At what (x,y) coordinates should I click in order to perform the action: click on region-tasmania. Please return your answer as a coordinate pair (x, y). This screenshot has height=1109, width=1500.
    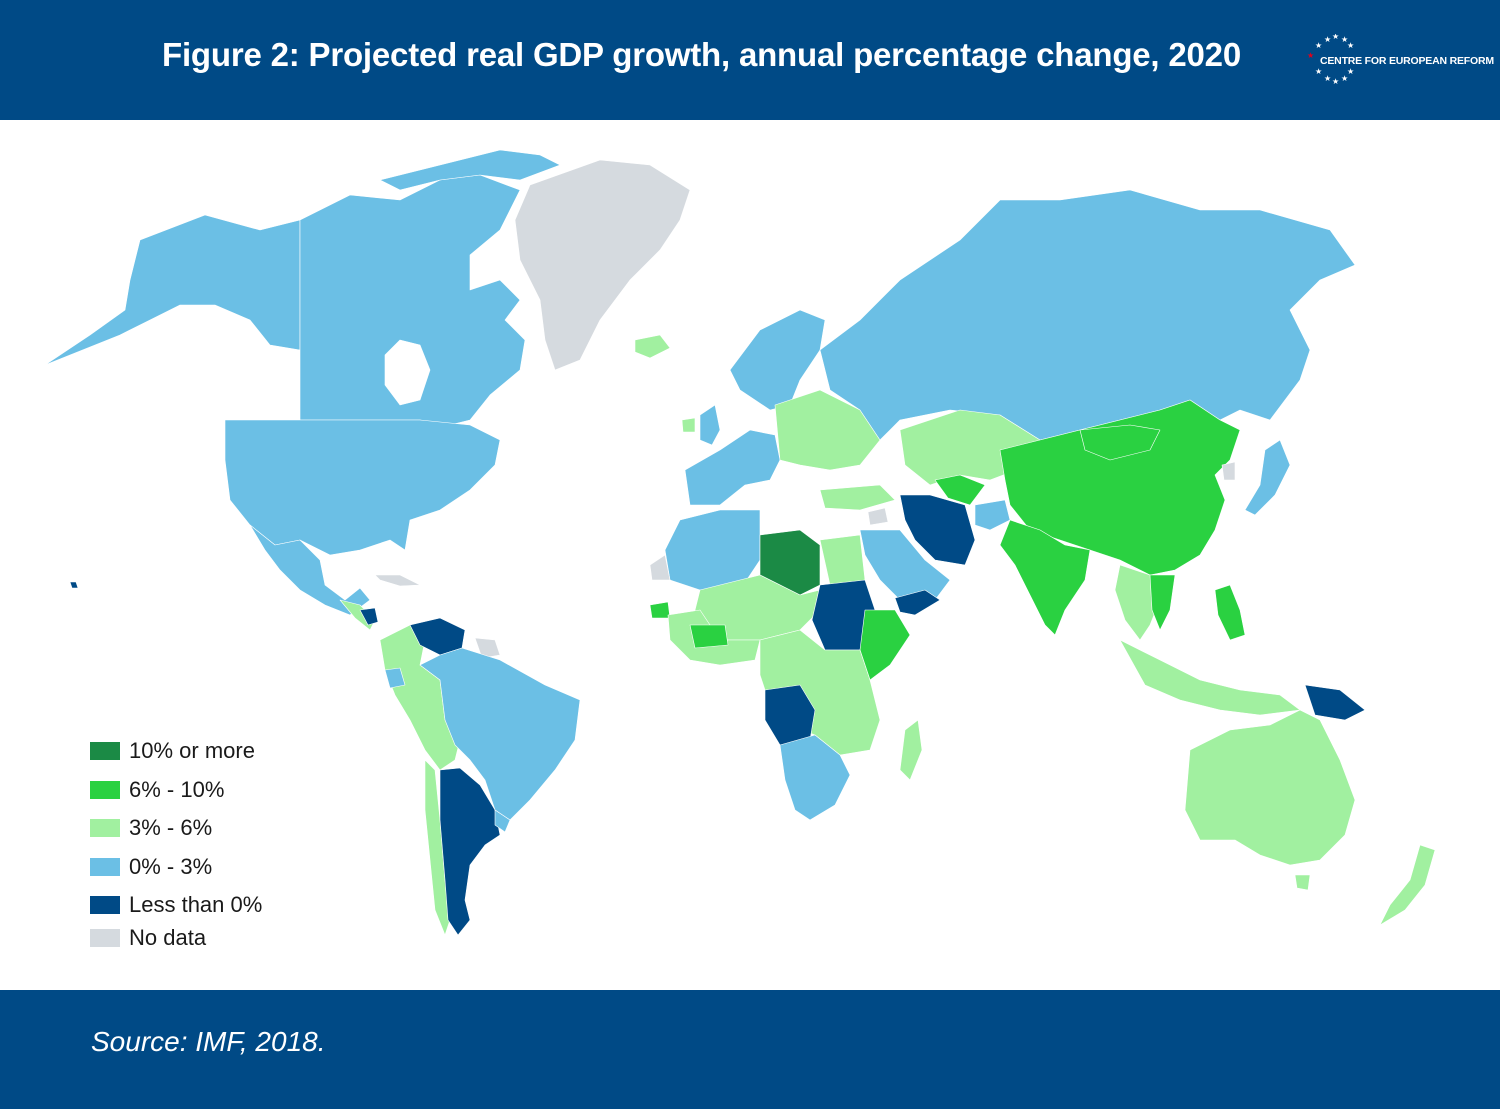
    Looking at the image, I should click on (1302, 882).